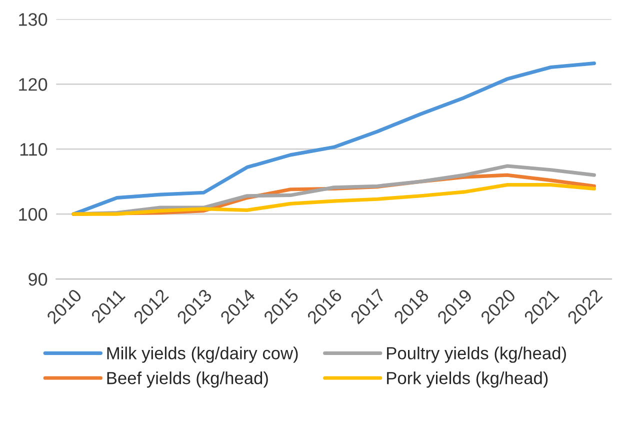  I want to click on y-tick-label: 110, so click(34, 149).